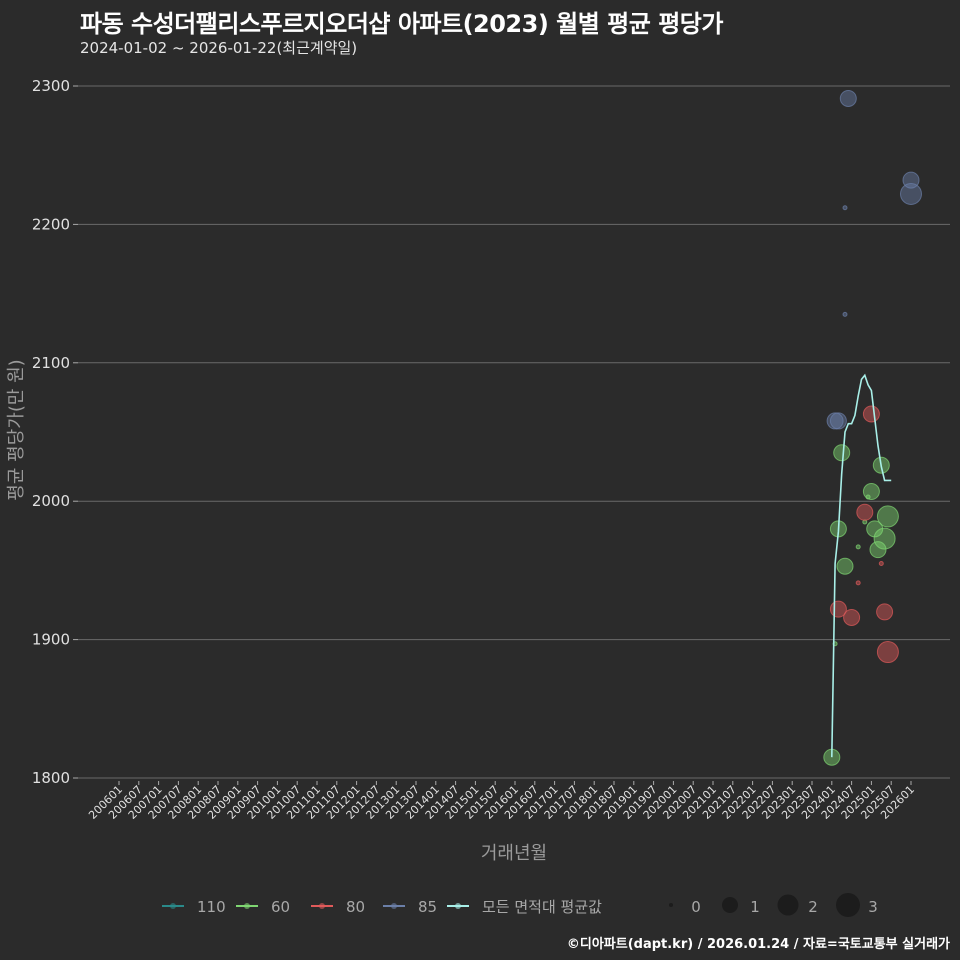 This screenshot has height=960, width=960. I want to click on y-axis: 1800 1900 2000 2100 2200 2300, so click(55, 432).